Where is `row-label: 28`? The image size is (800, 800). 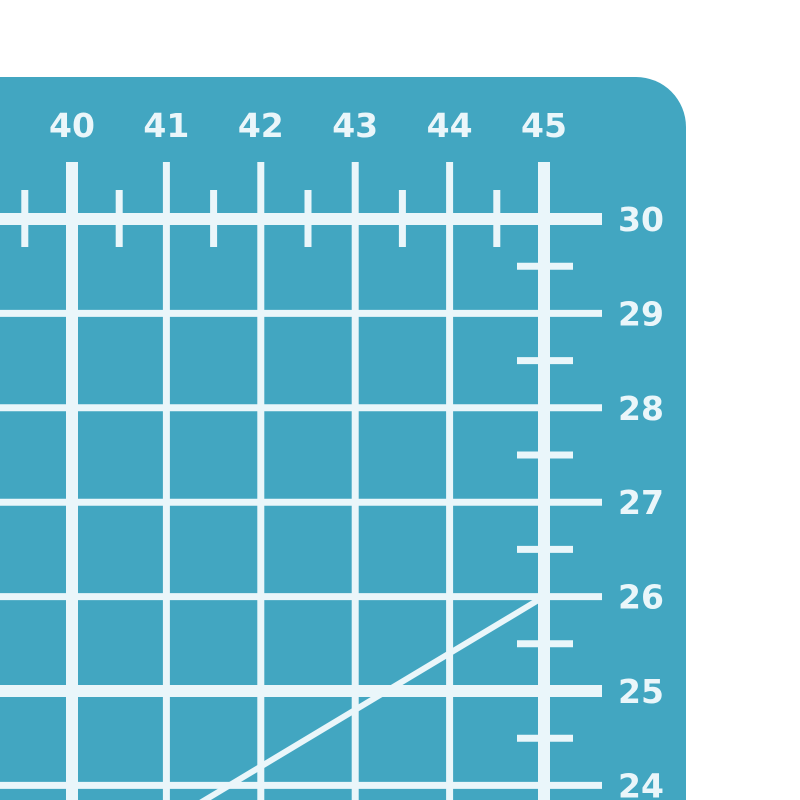 row-label: 28 is located at coordinates (641, 408).